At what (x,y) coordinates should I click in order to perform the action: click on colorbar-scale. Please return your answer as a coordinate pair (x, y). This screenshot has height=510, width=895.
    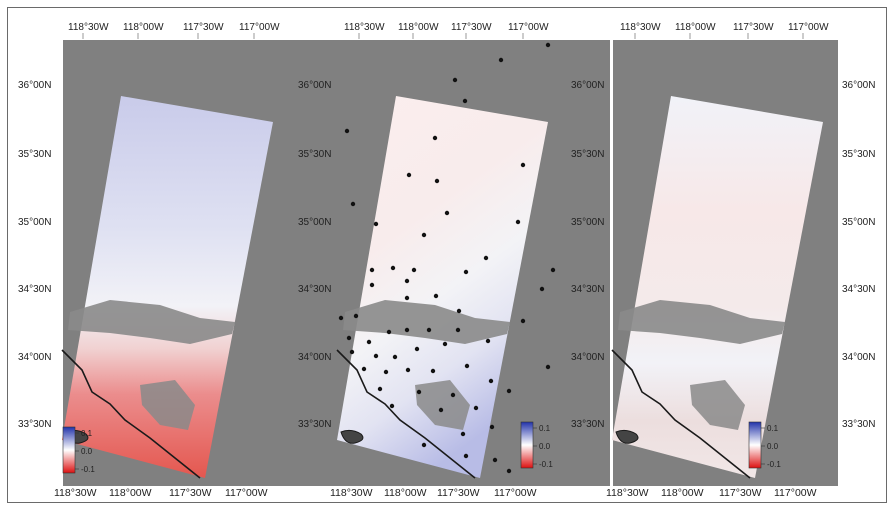
    Looking at the image, I should click on (69, 450).